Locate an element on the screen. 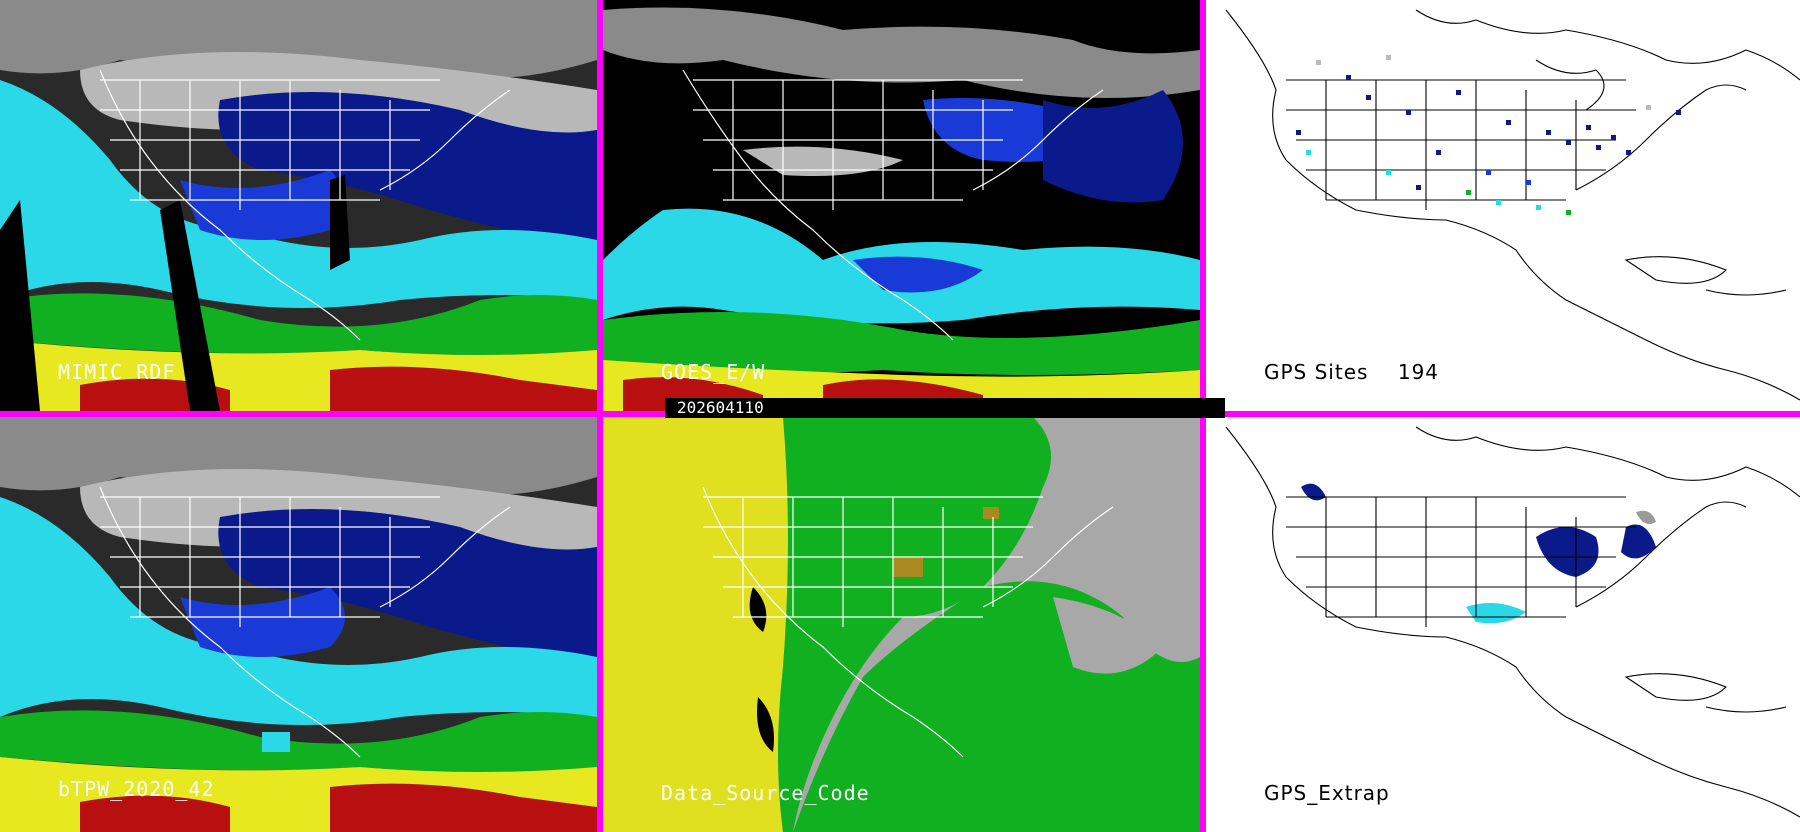 Image resolution: width=1800 pixels, height=832 pixels. panel-label: GPS_Extrap is located at coordinates (1327, 793).